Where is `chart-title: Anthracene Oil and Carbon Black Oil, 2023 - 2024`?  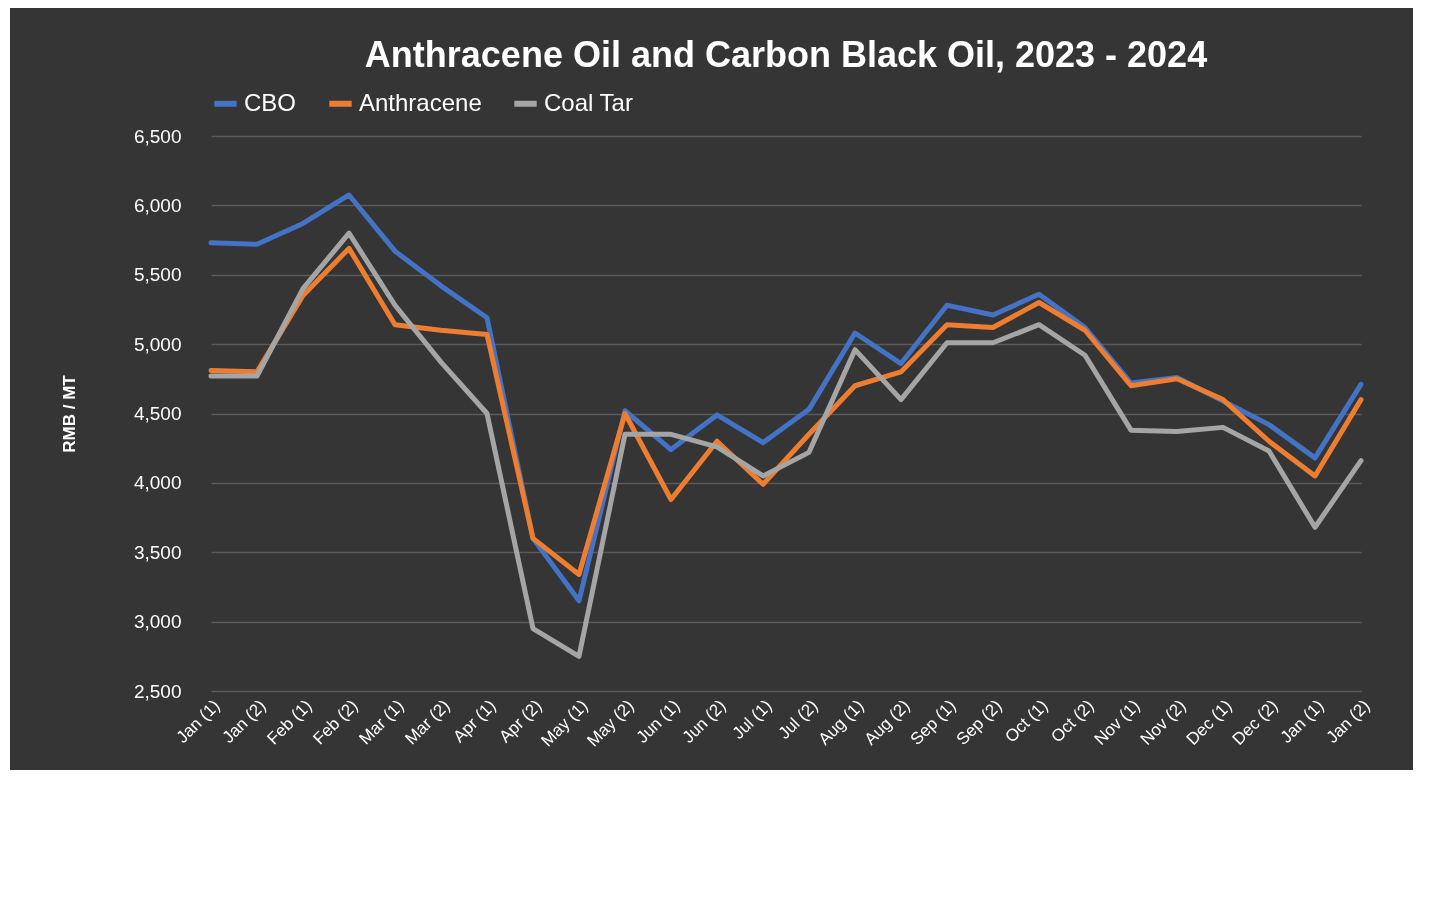 chart-title: Anthracene Oil and Carbon Black Oil, 2023 - 2024 is located at coordinates (786, 54).